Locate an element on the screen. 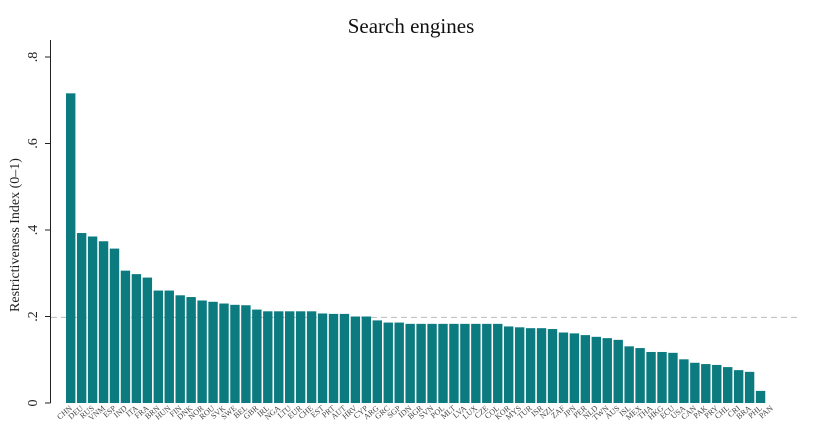  bar-bel is located at coordinates (246, 354).